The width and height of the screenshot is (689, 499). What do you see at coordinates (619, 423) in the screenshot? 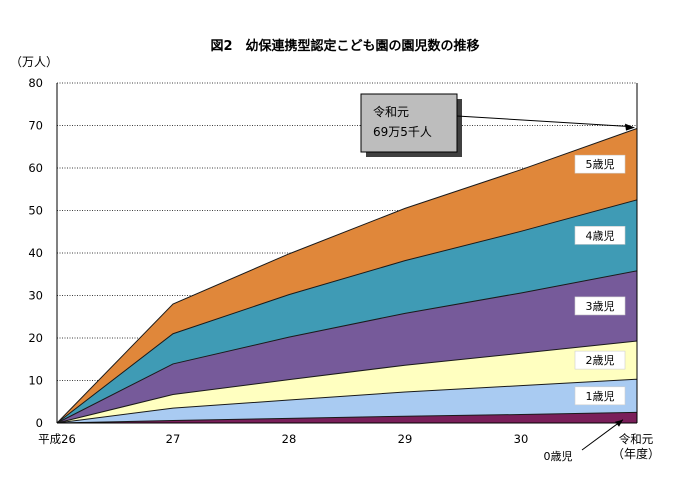
I see `zero-label-arrowhead` at bounding box center [619, 423].